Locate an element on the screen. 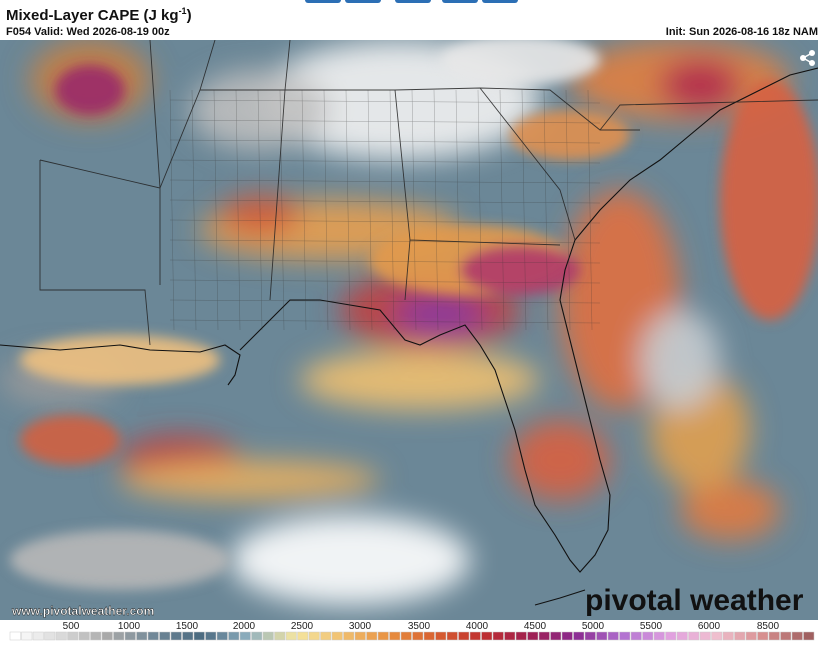  keys is located at coordinates (560, 597).